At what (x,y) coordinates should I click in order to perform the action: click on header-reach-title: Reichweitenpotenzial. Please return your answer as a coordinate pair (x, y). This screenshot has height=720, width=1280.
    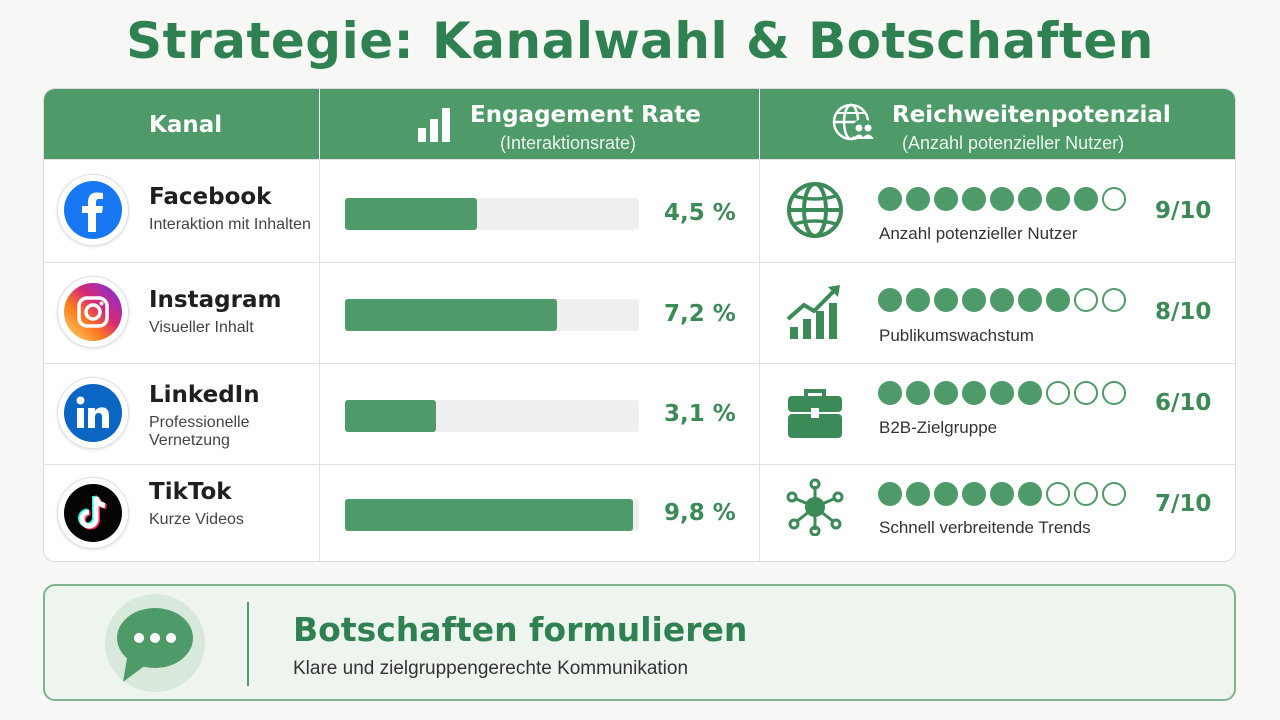
    Looking at the image, I should click on (1031, 115).